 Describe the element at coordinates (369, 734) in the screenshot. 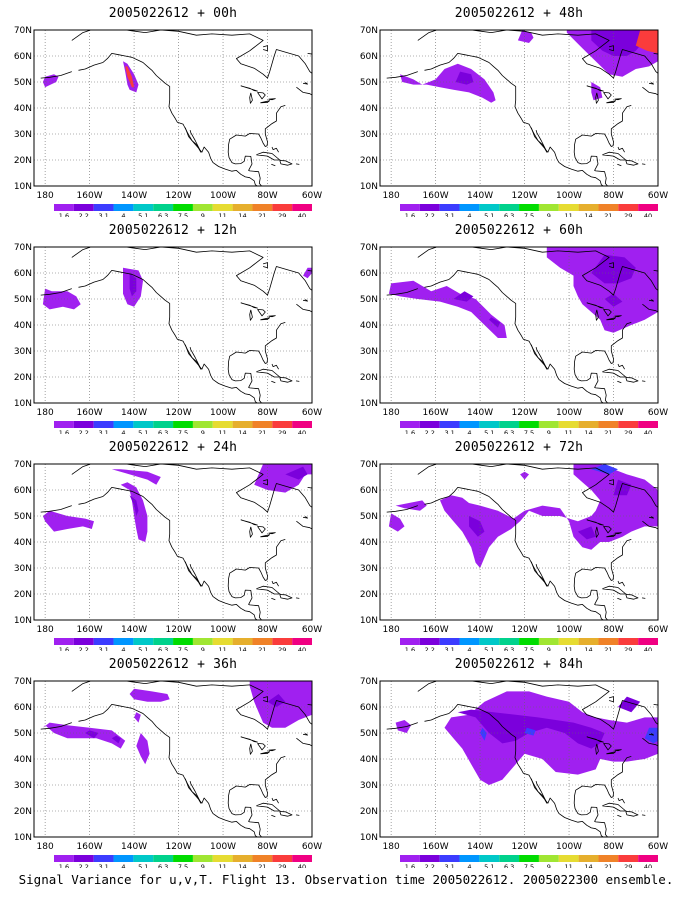

I see `lat-tick-label: 50N` at that location.